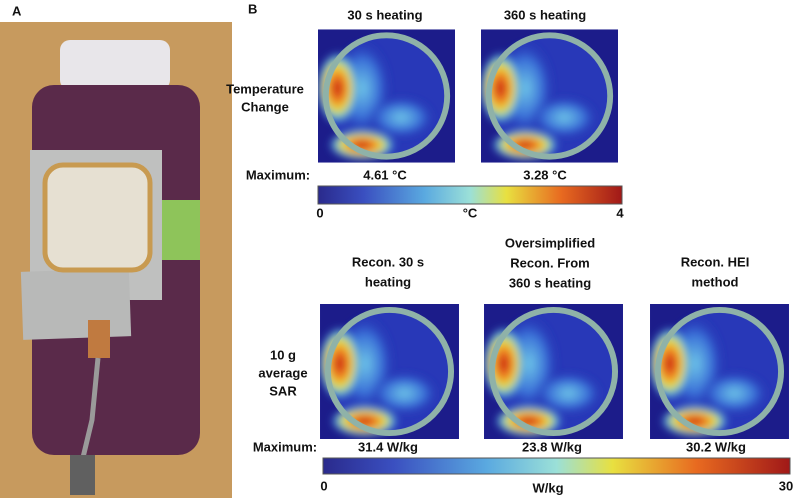 The width and height of the screenshot is (800, 498). What do you see at coordinates (545, 174) in the screenshot?
I see `maximum-value: 3.28 °C` at bounding box center [545, 174].